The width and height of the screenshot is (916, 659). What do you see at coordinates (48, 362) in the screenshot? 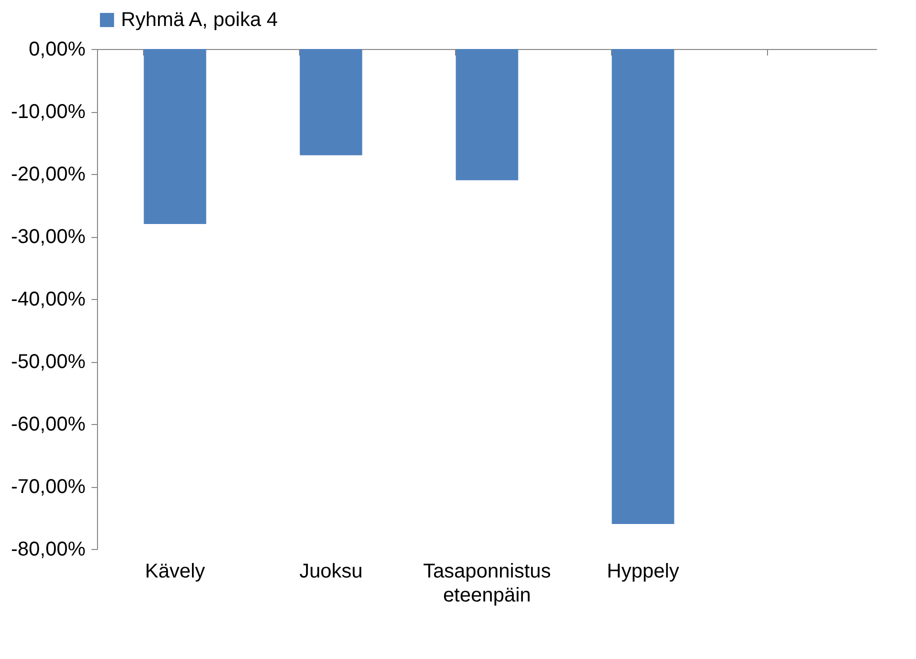
I see `y-tick-label: -50,00%` at bounding box center [48, 362].